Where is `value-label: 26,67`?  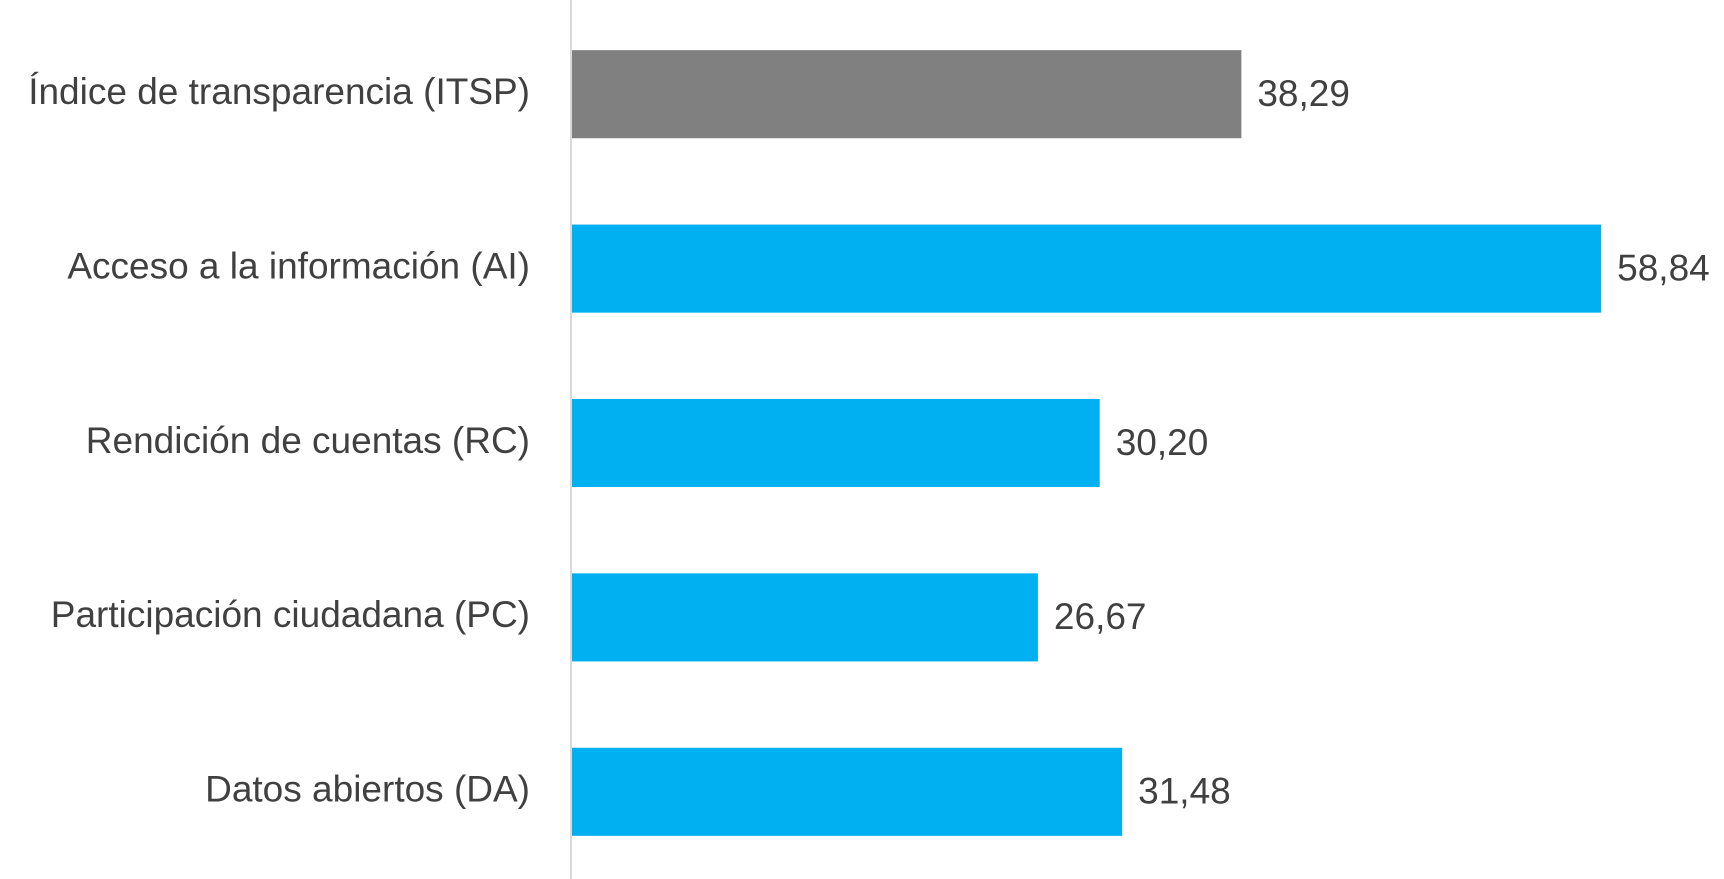
value-label: 26,67 is located at coordinates (1100, 616).